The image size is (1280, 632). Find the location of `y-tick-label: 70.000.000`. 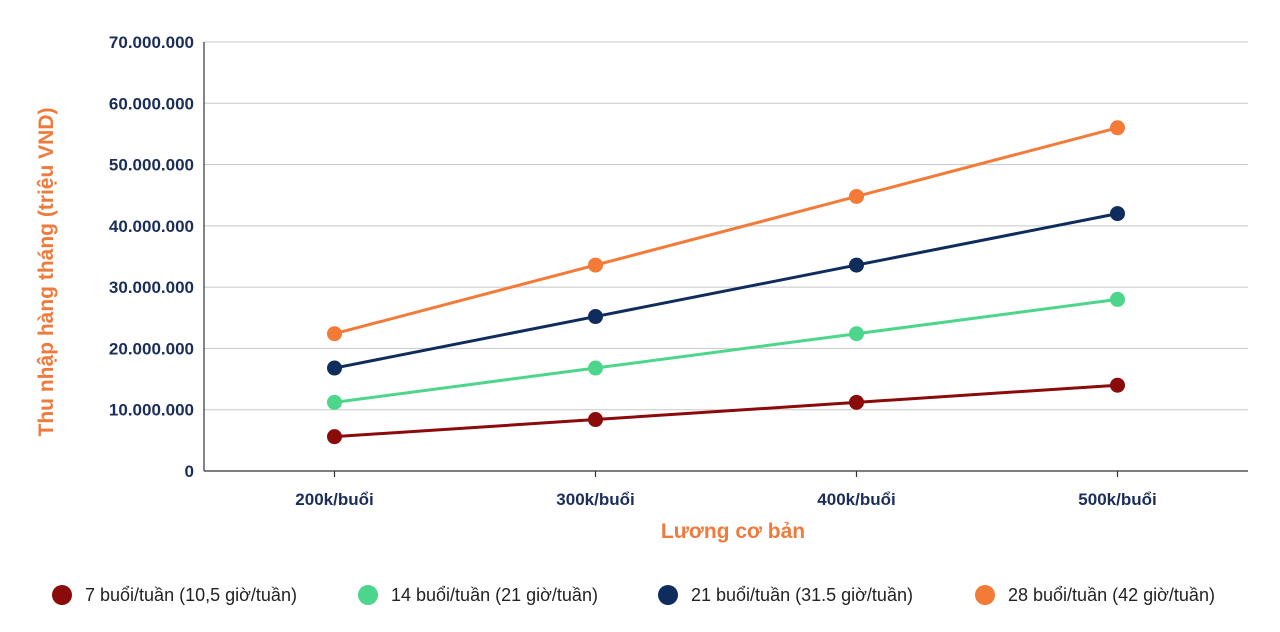

y-tick-label: 70.000.000 is located at coordinates (151, 42).